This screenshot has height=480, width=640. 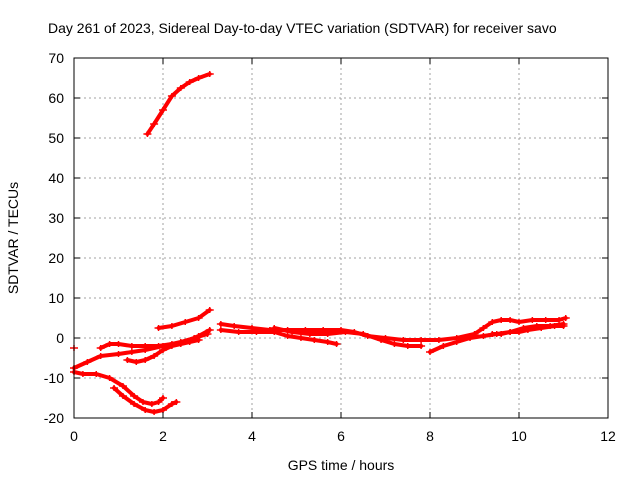 I want to click on y-tick-label: 0, so click(x=60, y=338).